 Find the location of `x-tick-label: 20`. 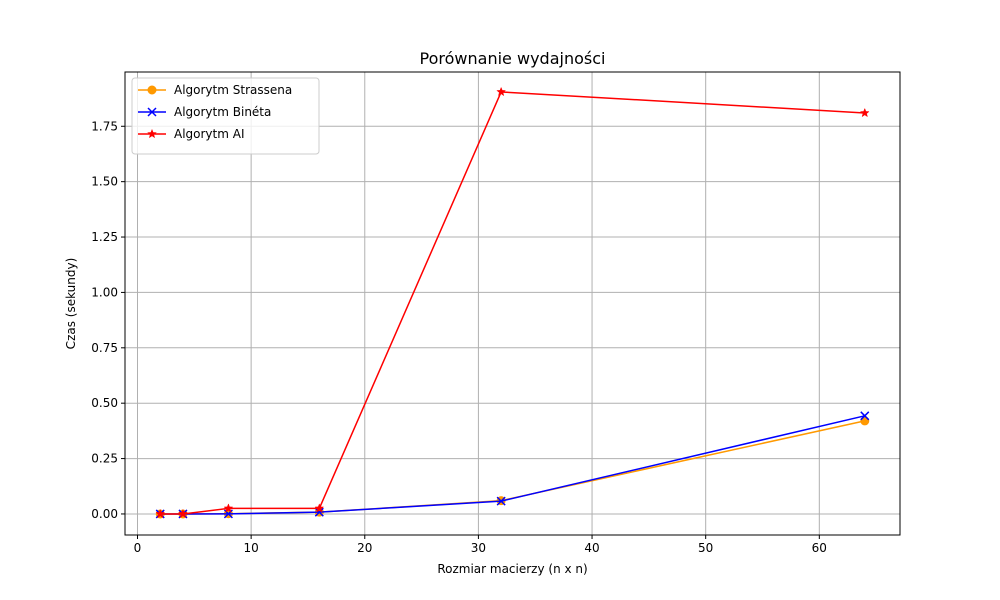

x-tick-label: 20 is located at coordinates (364, 548).